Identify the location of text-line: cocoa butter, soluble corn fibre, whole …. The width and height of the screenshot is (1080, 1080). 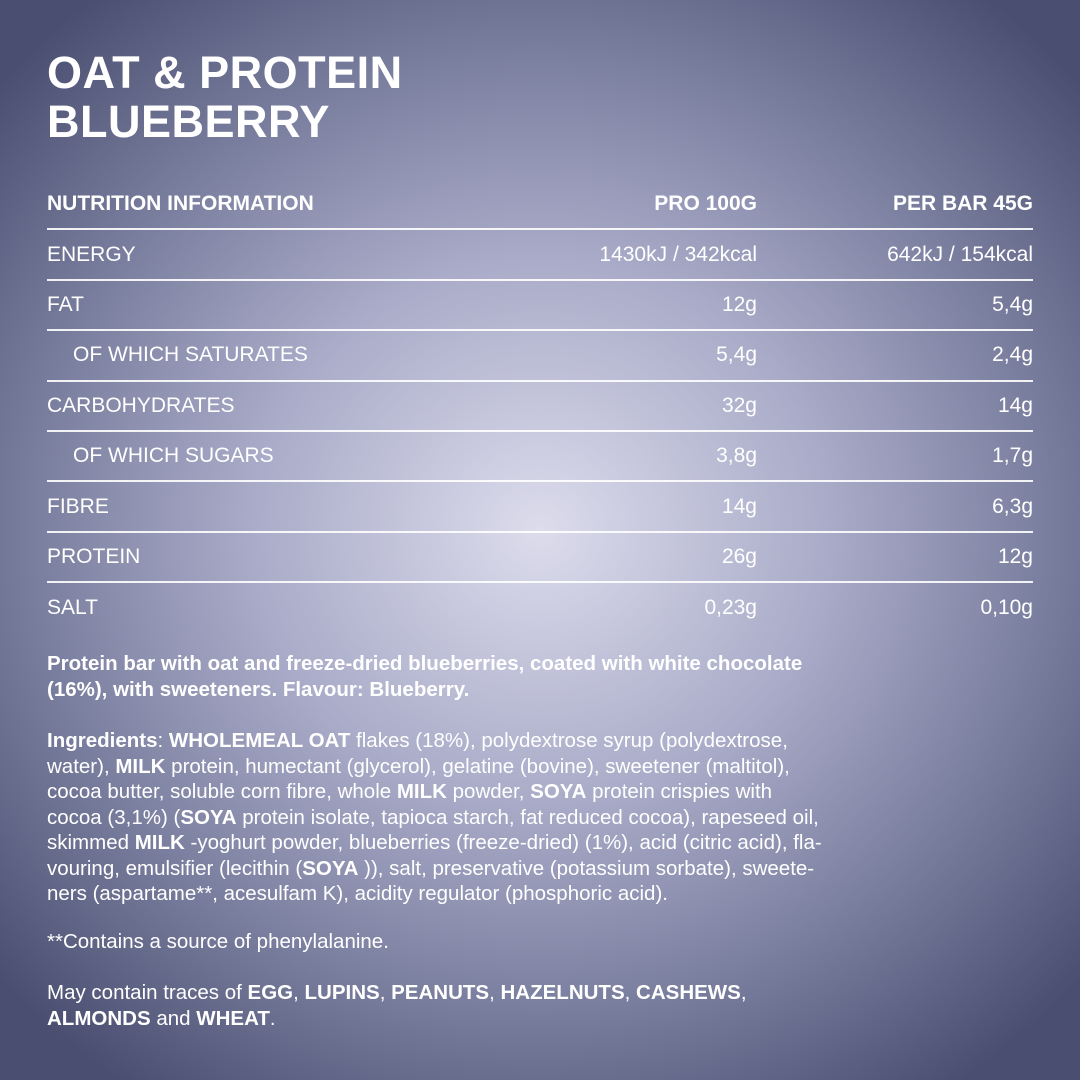
(434, 792).